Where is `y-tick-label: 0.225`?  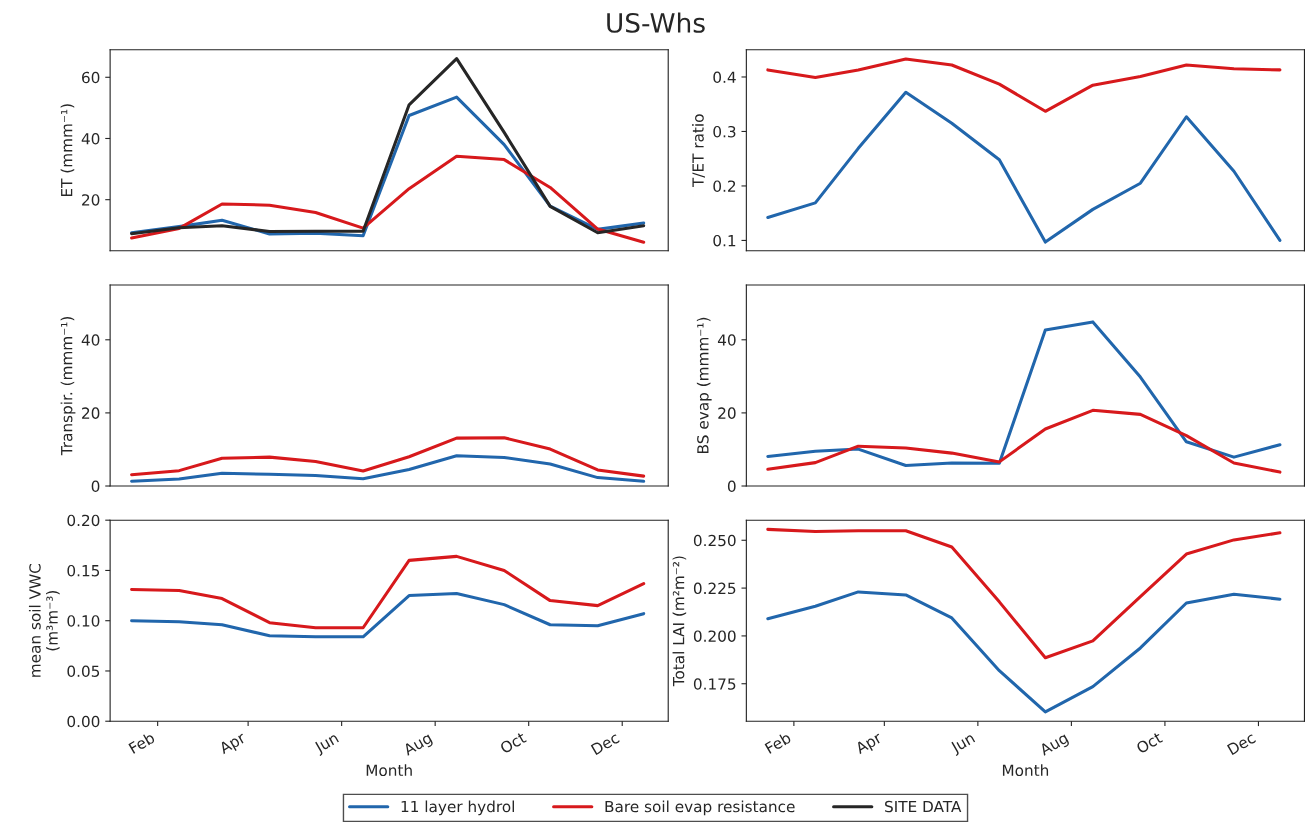
y-tick-label: 0.225 is located at coordinates (714, 588).